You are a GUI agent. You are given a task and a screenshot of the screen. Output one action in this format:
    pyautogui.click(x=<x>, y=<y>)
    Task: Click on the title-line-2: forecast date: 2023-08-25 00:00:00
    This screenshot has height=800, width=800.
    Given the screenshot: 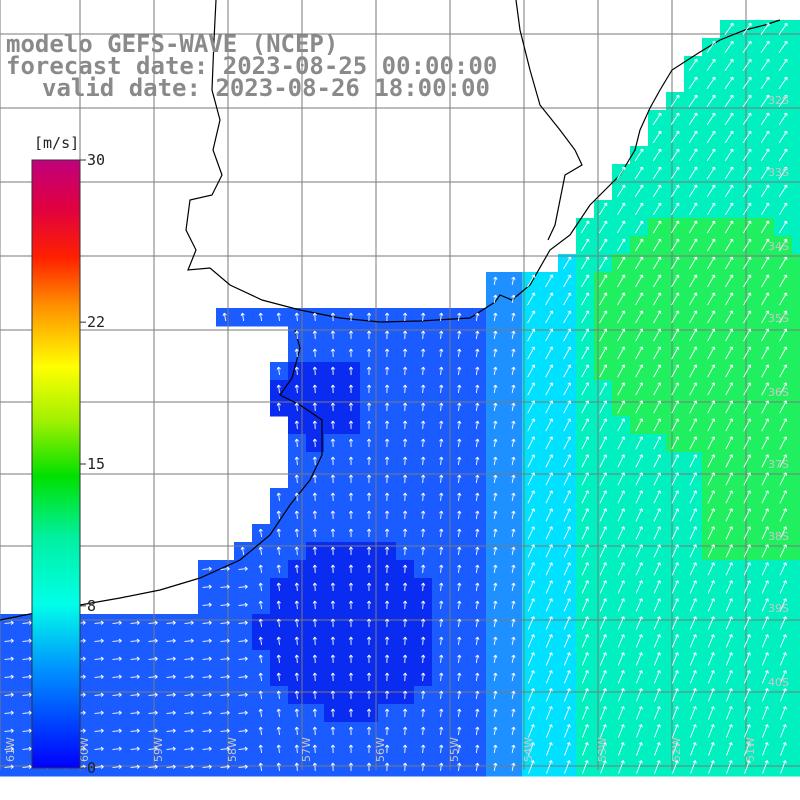 What is the action you would take?
    pyautogui.click(x=252, y=66)
    